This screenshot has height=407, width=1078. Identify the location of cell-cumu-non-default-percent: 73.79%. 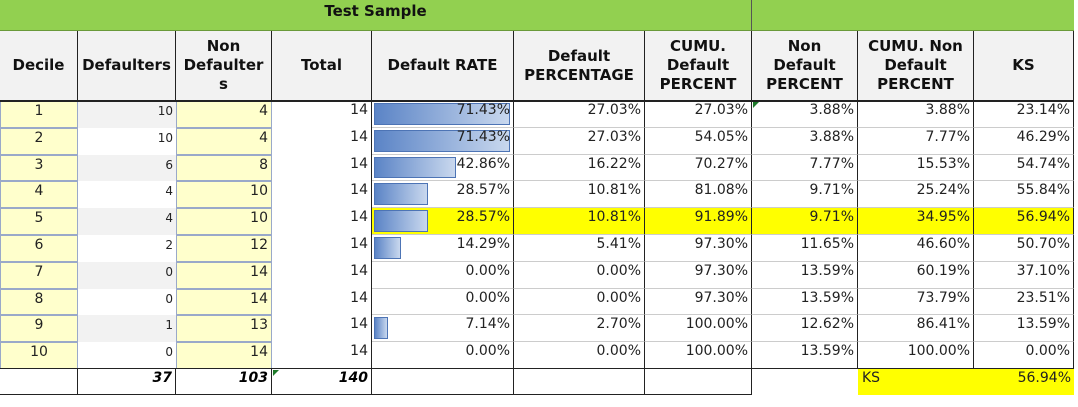
(916, 302).